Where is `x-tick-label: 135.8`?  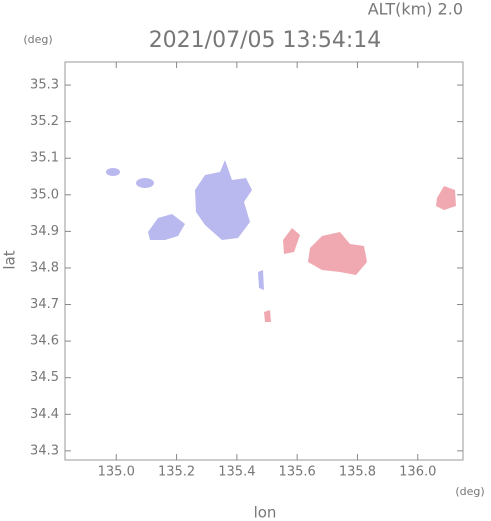
x-tick-label: 135.8 is located at coordinates (357, 472).